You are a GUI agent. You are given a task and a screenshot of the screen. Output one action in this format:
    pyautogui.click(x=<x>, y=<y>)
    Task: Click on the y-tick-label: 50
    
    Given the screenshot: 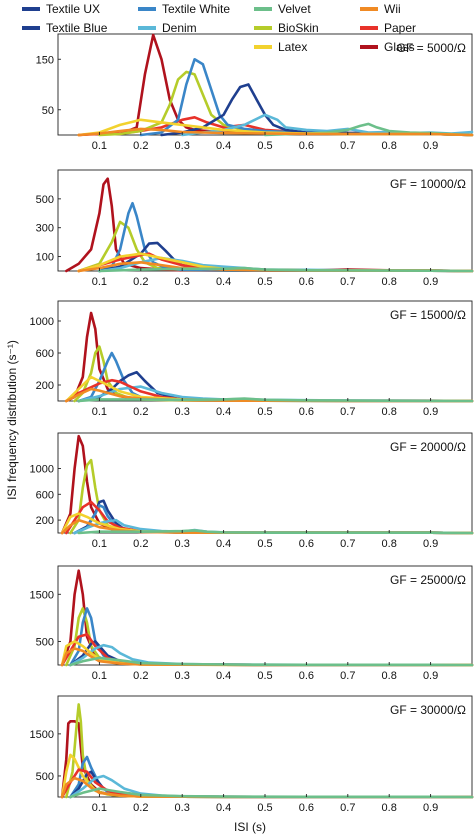 What is the action you would take?
    pyautogui.click(x=48, y=111)
    